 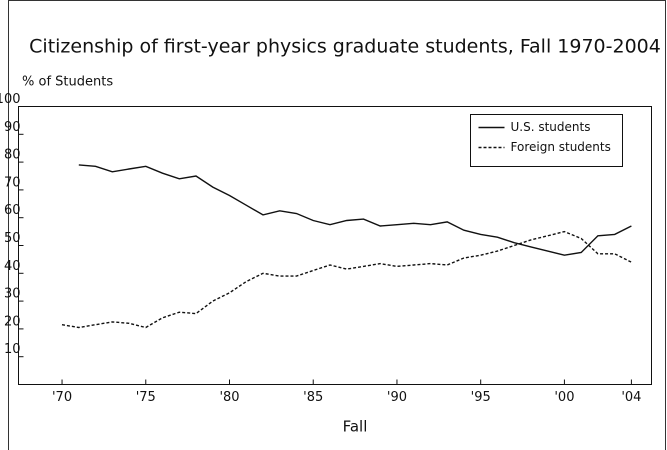 What do you see at coordinates (146, 397) in the screenshot?
I see `x-tick-label: '75` at bounding box center [146, 397].